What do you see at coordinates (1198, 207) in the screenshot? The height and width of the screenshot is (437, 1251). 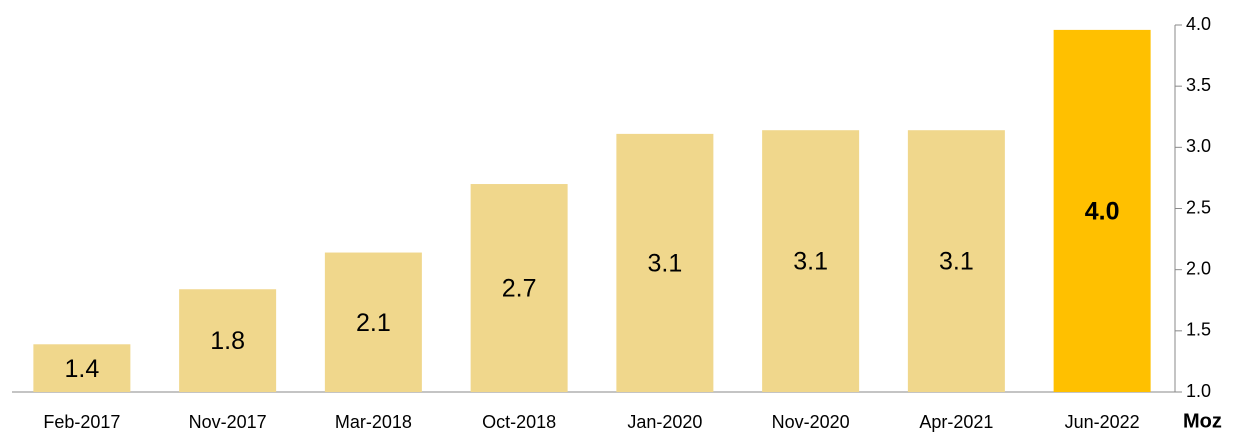 I see `y-tick-label: 2.5` at bounding box center [1198, 207].